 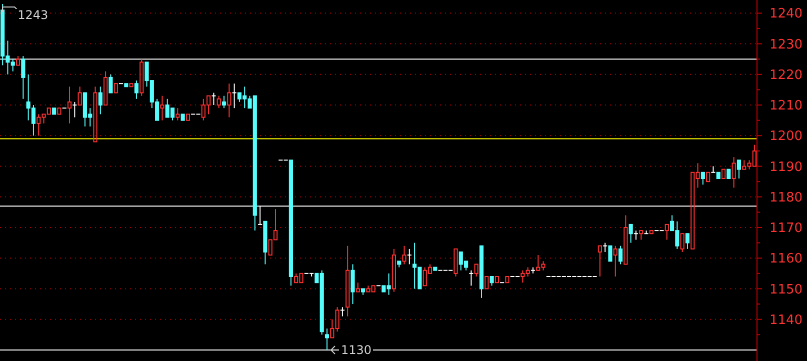 I want to click on y-tick-label: 1180, so click(x=786, y=198).